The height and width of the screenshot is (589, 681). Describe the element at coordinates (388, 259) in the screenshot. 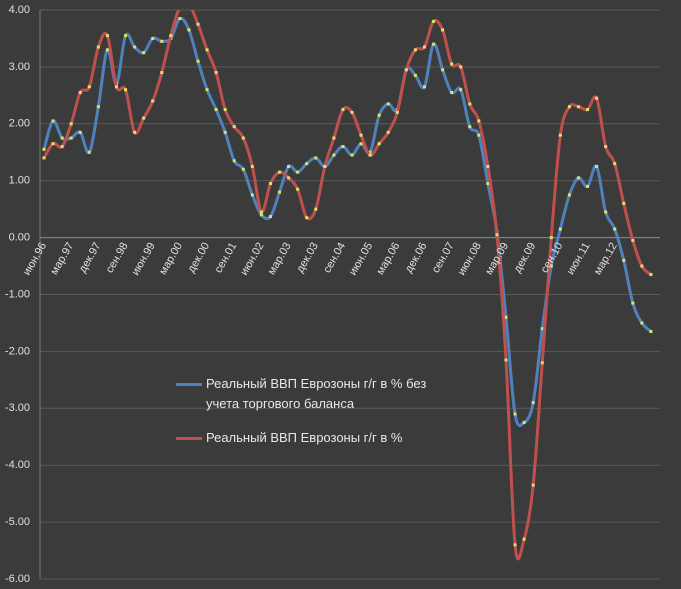

I see `x-tick-label: мар.06` at that location.